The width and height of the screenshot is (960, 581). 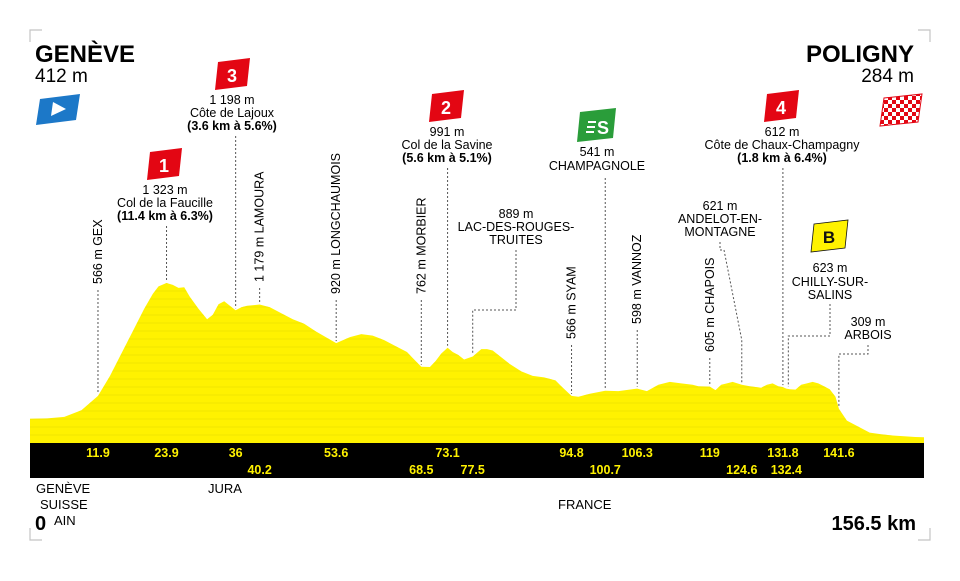 What do you see at coordinates (838, 453) in the screenshot?
I see `km-label: 141.6` at bounding box center [838, 453].